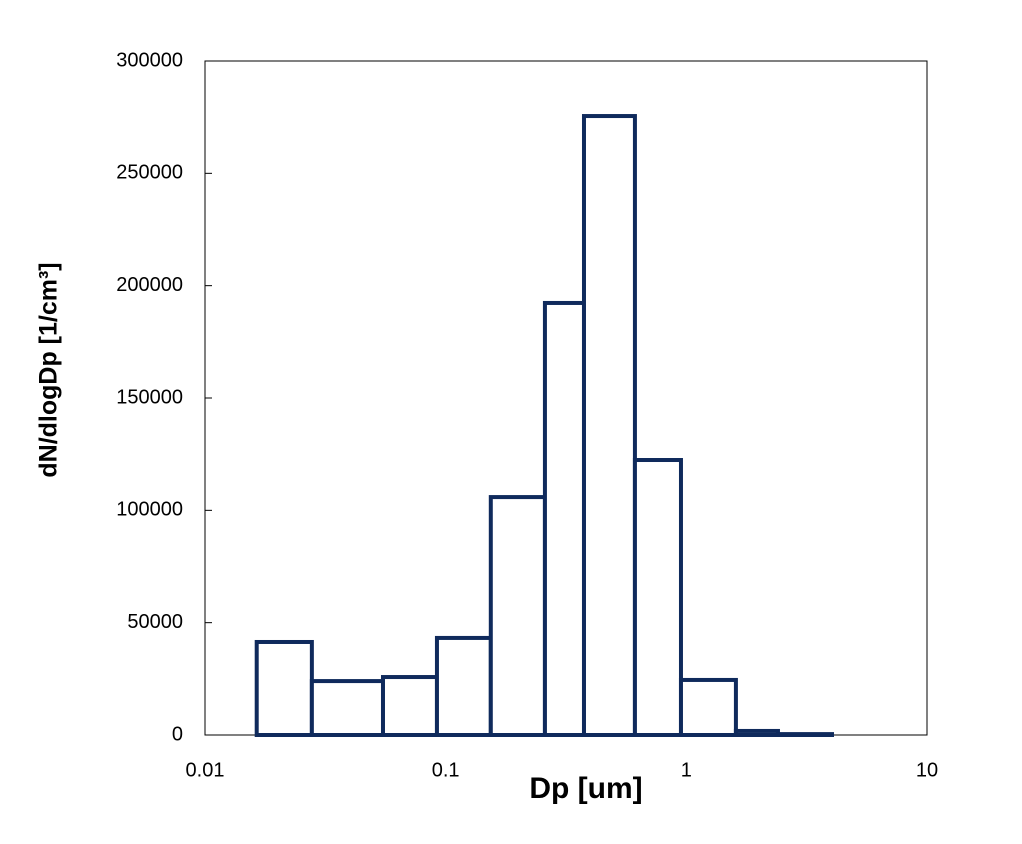  I want to click on x-tick-label: 1, so click(686, 770).